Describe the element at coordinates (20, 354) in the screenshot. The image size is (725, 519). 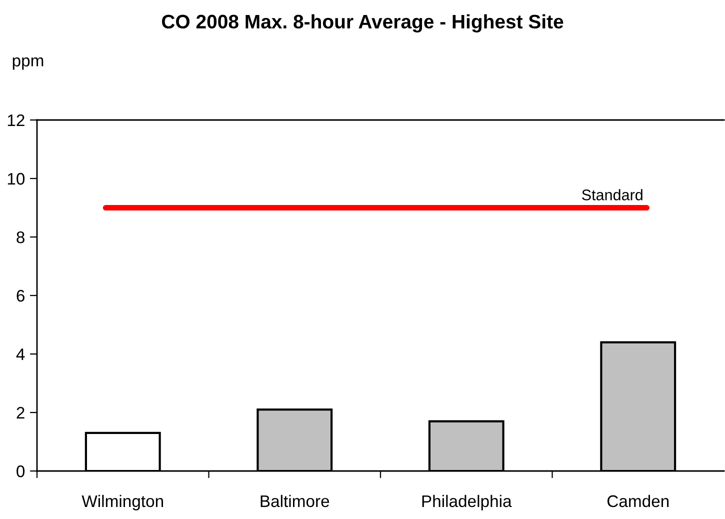
I see `y-tick-label: 4` at that location.